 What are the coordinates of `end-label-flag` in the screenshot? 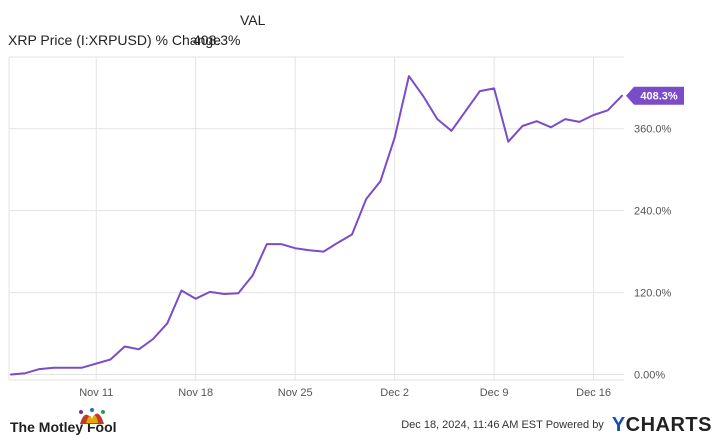 It's located at (655, 95).